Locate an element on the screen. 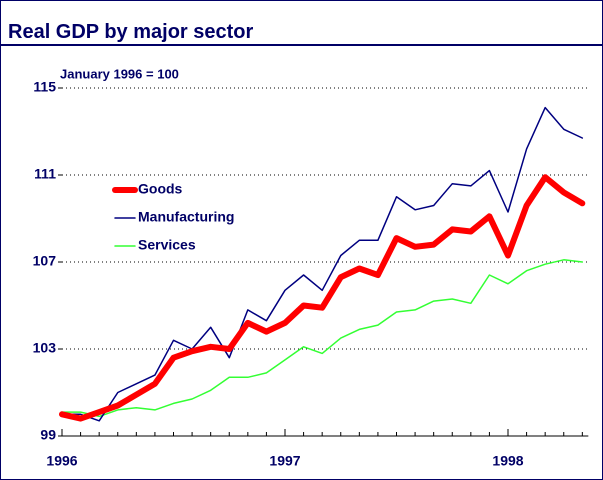 This screenshot has width=603, height=480. chart-title: Real GDP by major sector is located at coordinates (131, 32).